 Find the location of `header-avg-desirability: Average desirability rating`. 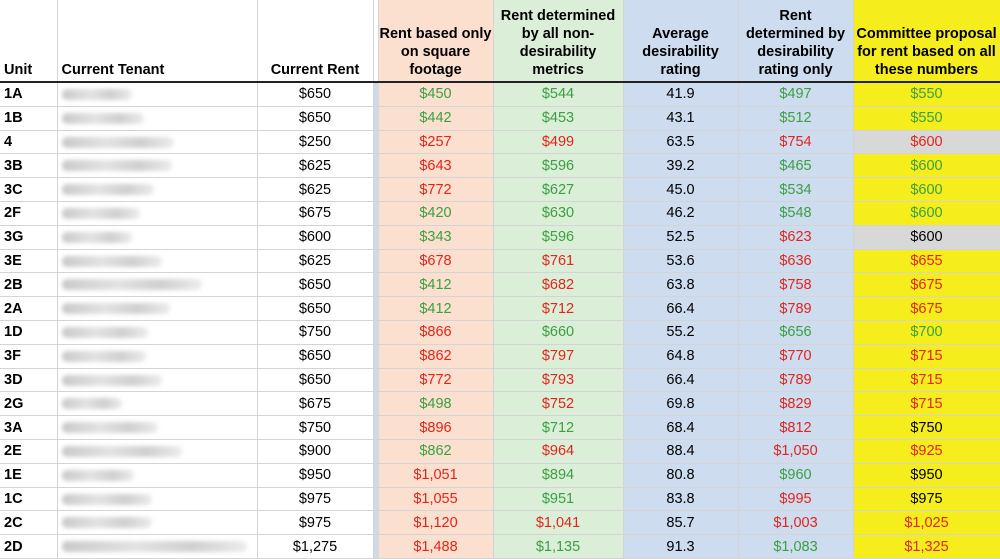

header-avg-desirability: Average desirability rating is located at coordinates (681, 41).